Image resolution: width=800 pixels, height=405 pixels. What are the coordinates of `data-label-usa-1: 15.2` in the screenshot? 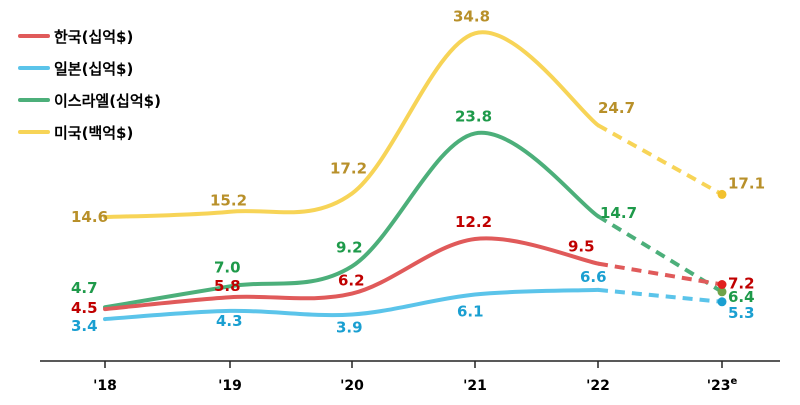 It's located at (228, 201).